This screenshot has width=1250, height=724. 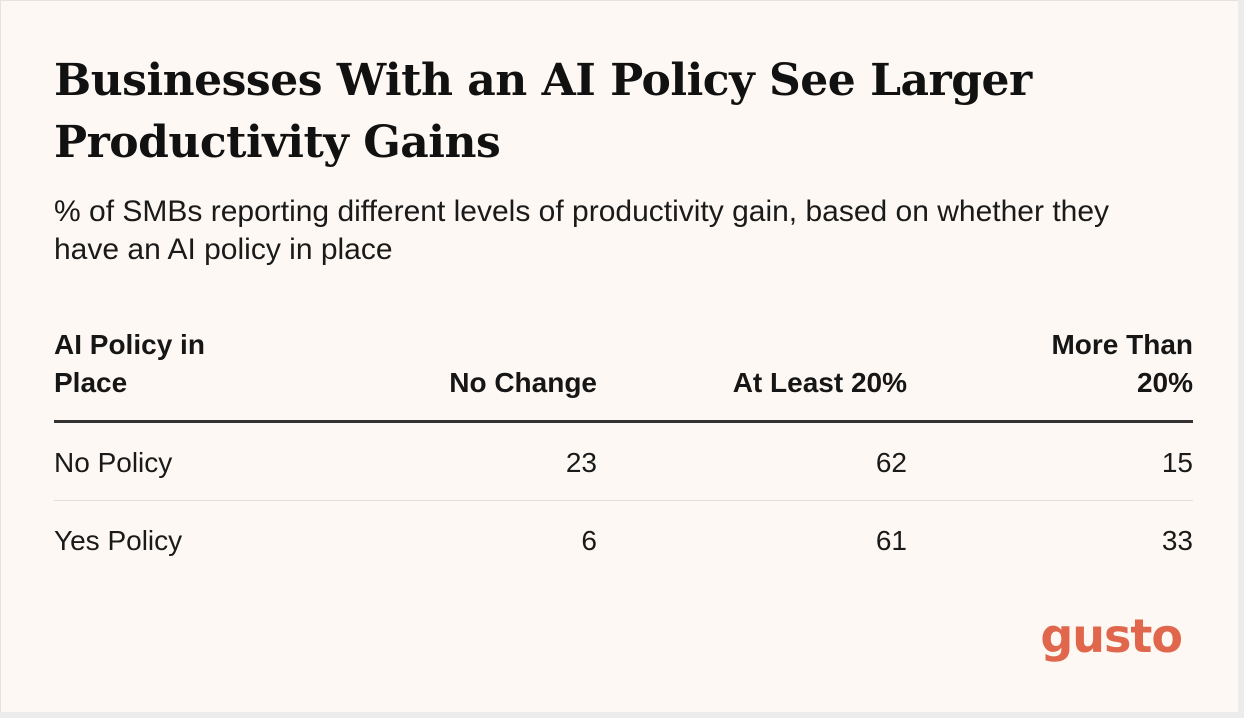 What do you see at coordinates (891, 540) in the screenshot?
I see `cell-at-least-20: 61` at bounding box center [891, 540].